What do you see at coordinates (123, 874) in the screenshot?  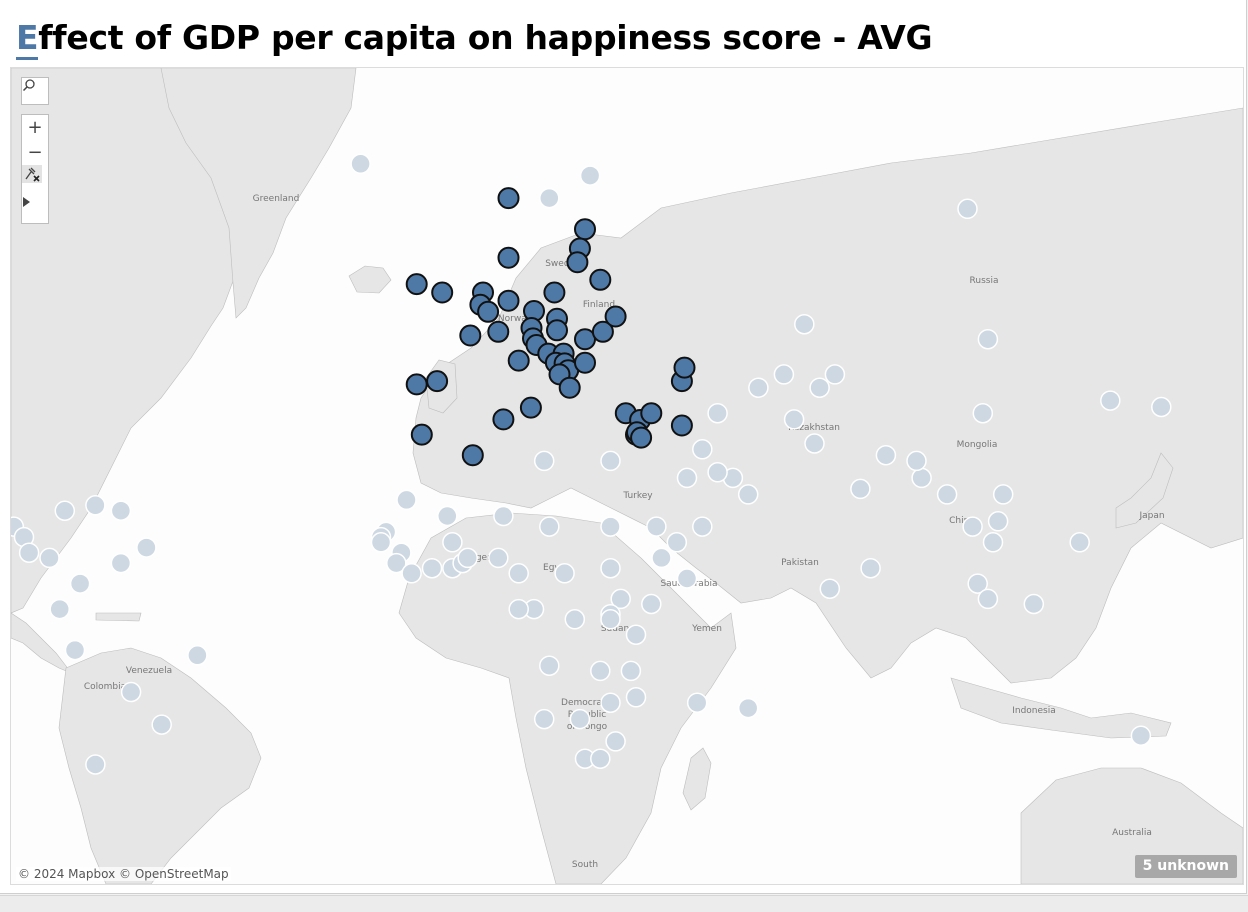 I see `map-attribution: © 2024 Mapbox © OpenStreetMap` at bounding box center [123, 874].